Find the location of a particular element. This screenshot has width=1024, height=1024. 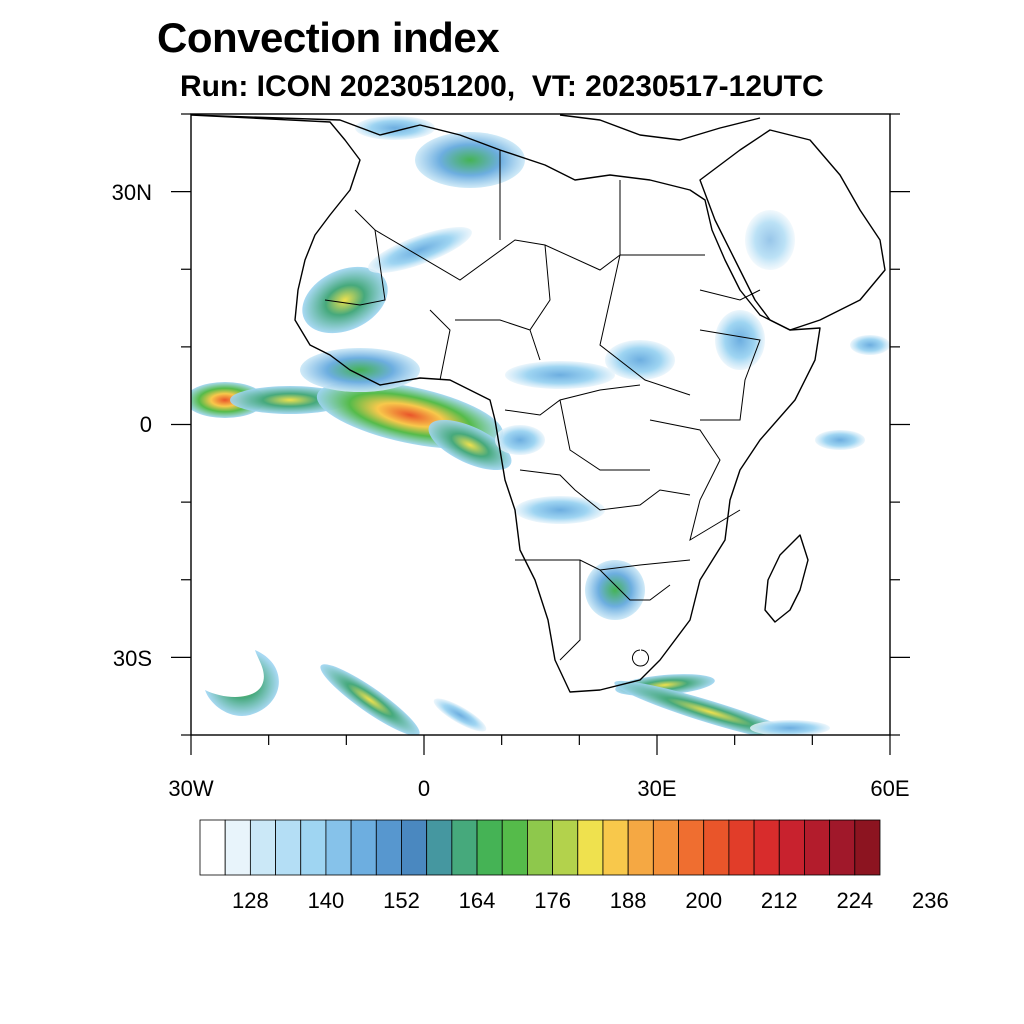

colorbar-label: 128 is located at coordinates (250, 900).